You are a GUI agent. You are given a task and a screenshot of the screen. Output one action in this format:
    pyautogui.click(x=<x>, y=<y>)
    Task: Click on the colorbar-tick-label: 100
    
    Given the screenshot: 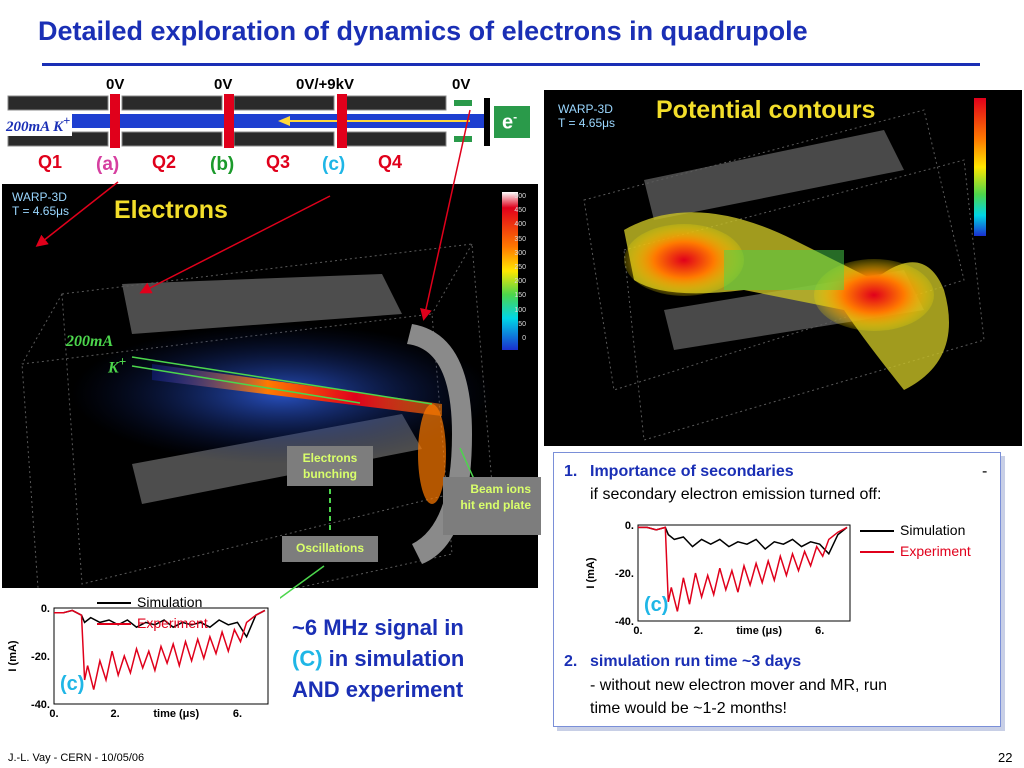 What is the action you would take?
    pyautogui.click(x=520, y=310)
    